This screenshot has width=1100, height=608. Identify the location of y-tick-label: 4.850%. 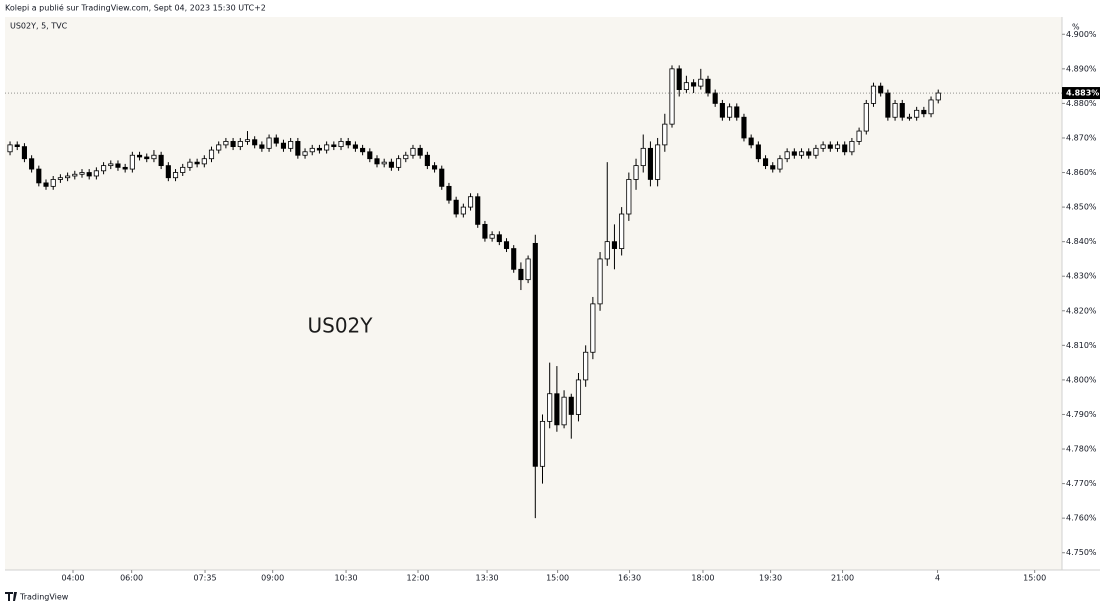
(1081, 207).